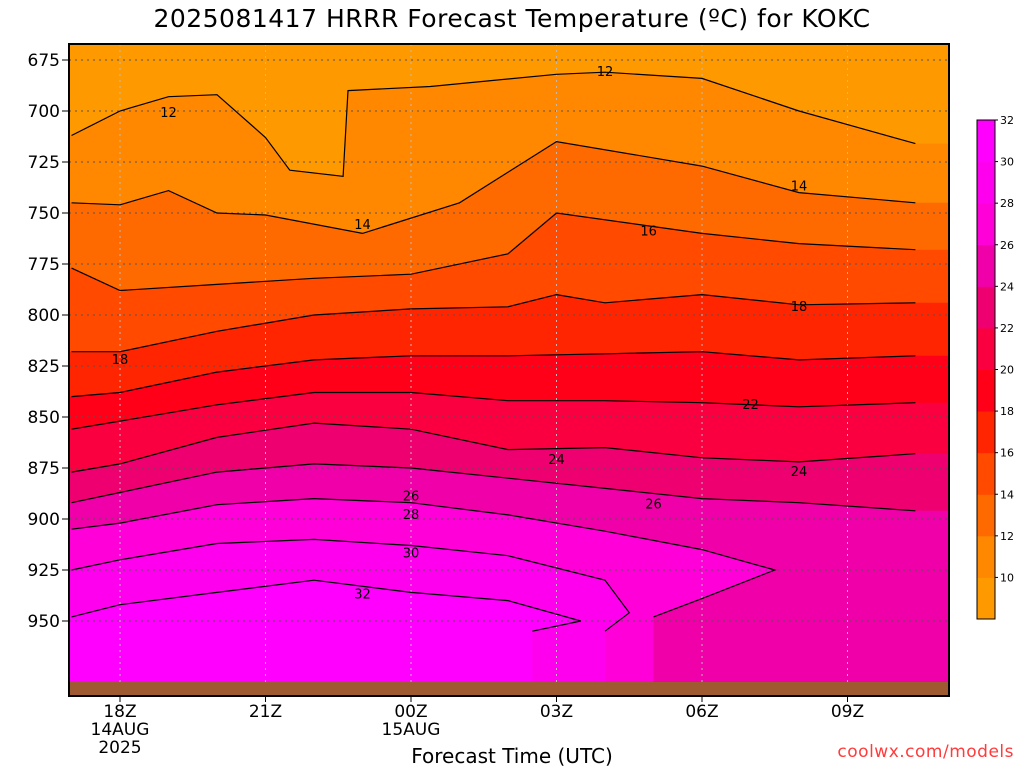 This screenshot has width=1024, height=768. What do you see at coordinates (1007, 536) in the screenshot?
I see `colorbar-tick-label: 12` at bounding box center [1007, 536].